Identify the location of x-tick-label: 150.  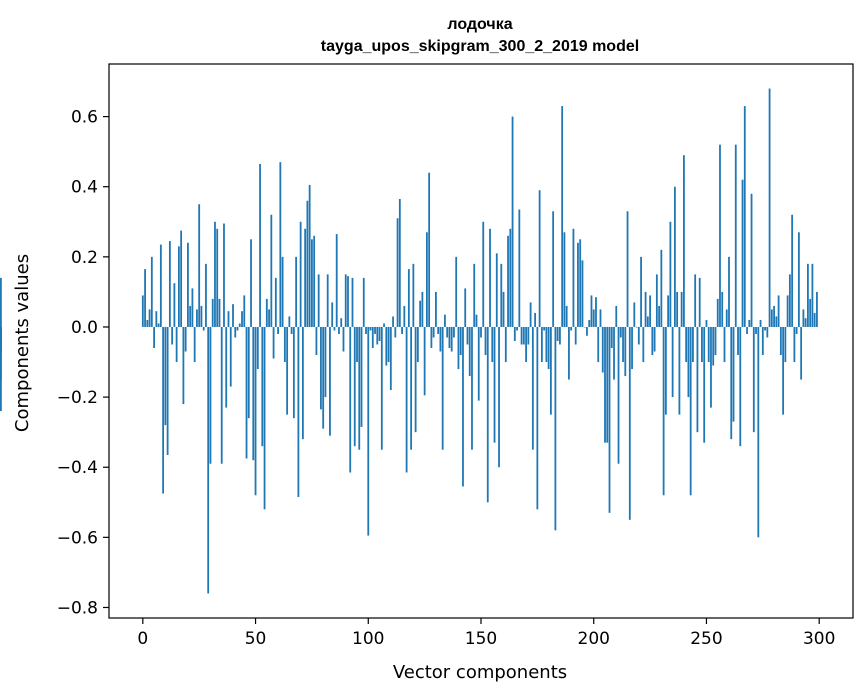
(481, 639).